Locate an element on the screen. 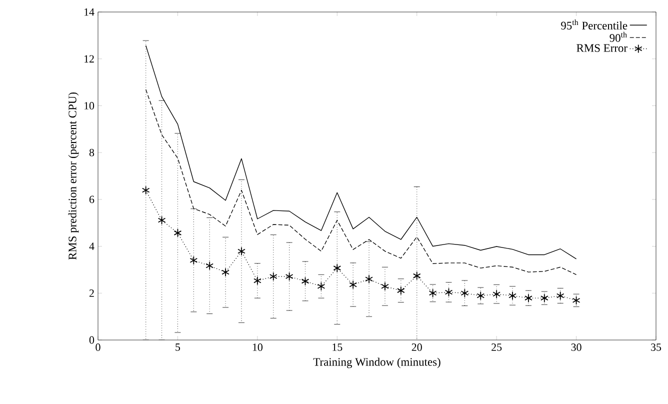 This screenshot has width=668, height=404. y-tick-label: 0 is located at coordinates (91, 340).